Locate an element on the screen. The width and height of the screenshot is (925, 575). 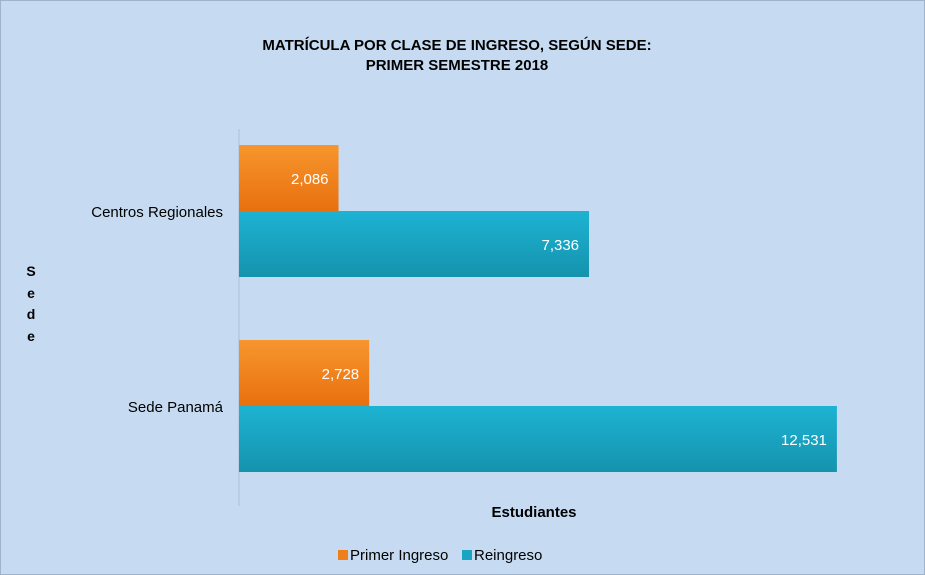
y-tick-label: Sede Panamá is located at coordinates (176, 407).